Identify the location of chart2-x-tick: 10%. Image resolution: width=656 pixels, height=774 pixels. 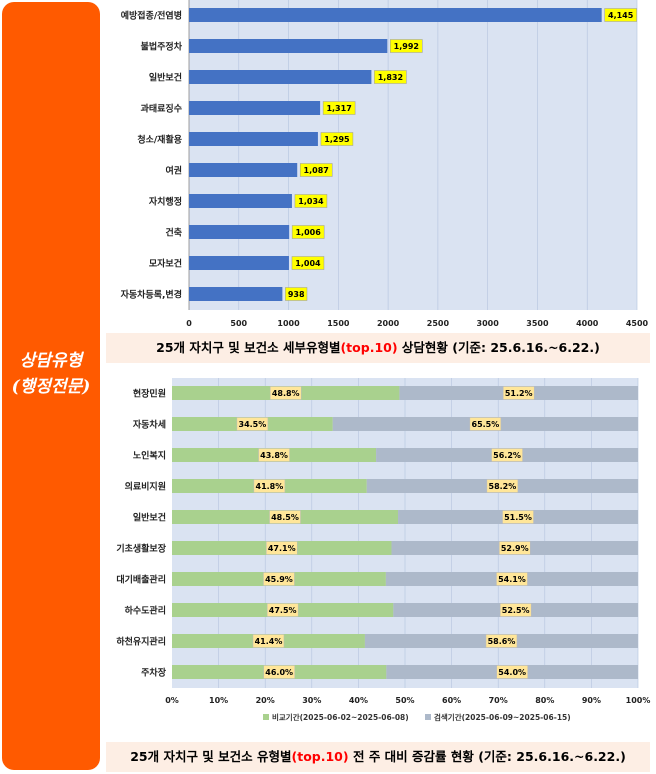
(218, 700).